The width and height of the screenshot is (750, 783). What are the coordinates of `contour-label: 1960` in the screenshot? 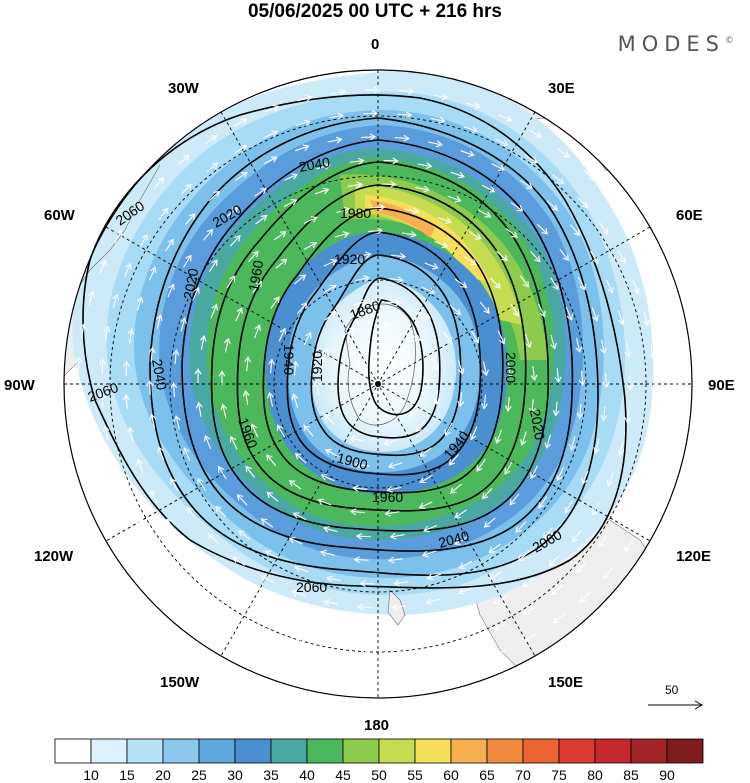 It's located at (387, 497).